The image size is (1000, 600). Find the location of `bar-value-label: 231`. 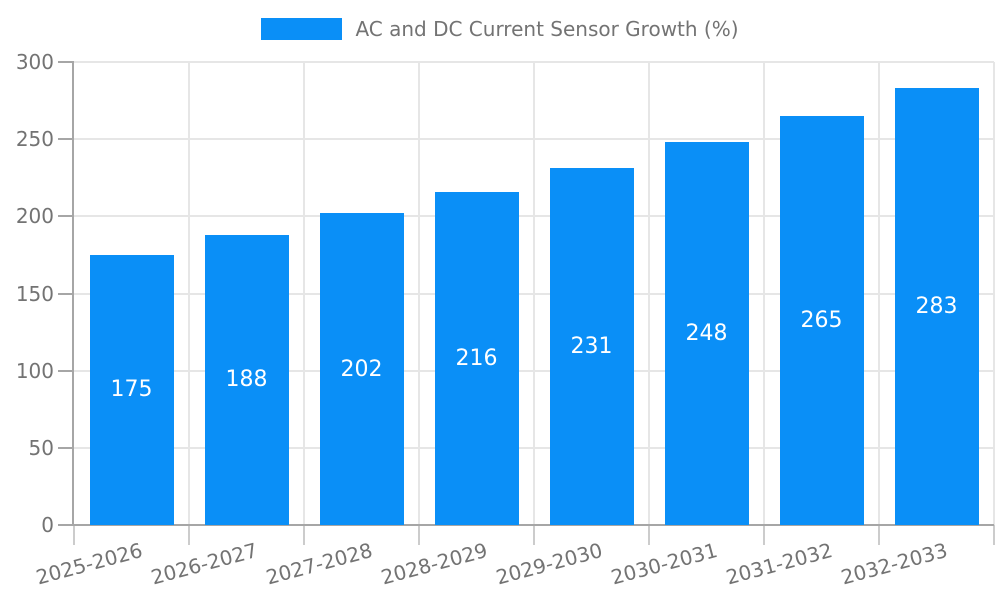

bar-value-label: 231 is located at coordinates (591, 347).